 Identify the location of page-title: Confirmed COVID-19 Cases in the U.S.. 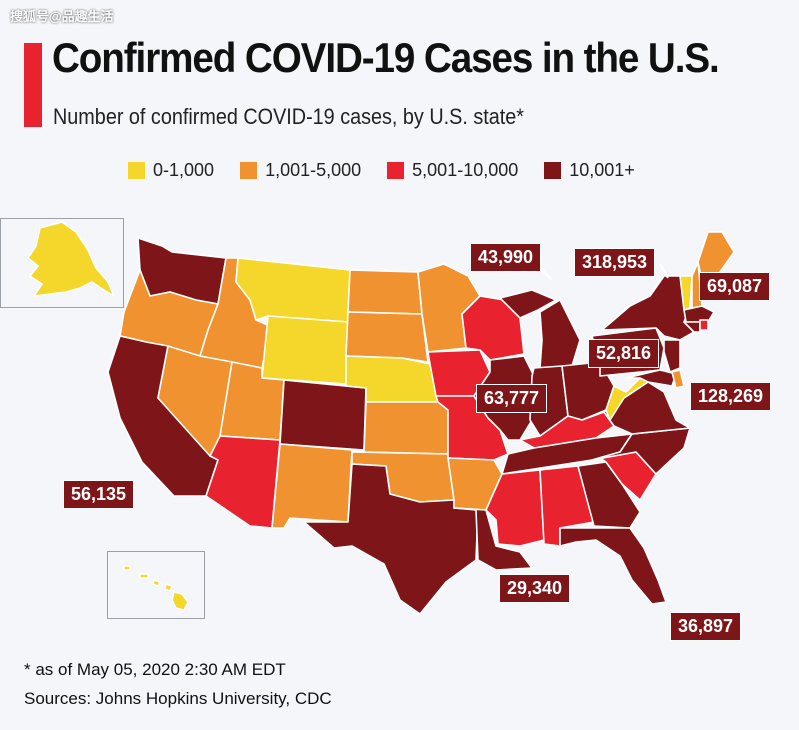
(386, 57).